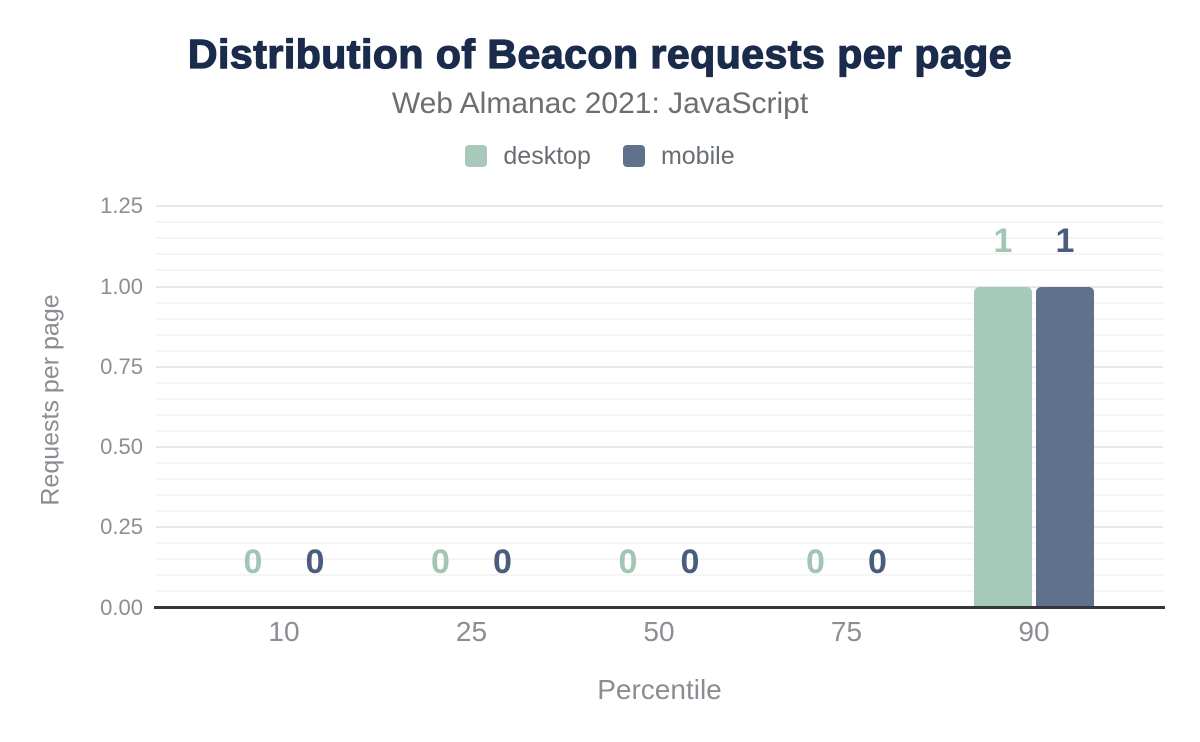  Describe the element at coordinates (659, 689) in the screenshot. I see `x-axis-title: Percentile` at that location.